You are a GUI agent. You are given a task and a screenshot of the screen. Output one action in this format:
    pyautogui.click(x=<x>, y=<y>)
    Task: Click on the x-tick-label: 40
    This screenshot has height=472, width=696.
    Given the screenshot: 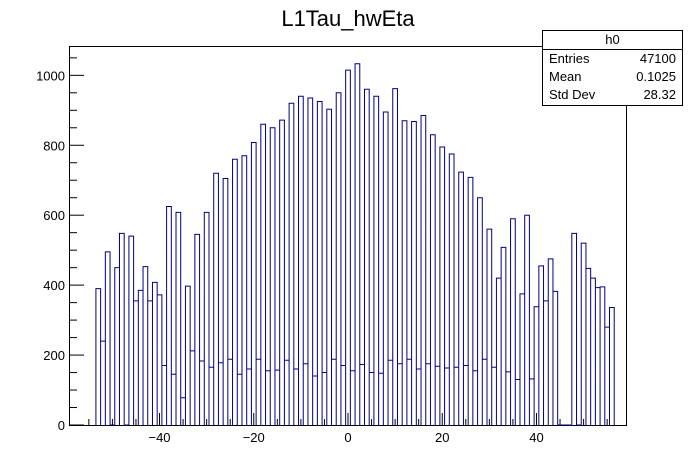 What is the action you would take?
    pyautogui.click(x=536, y=437)
    